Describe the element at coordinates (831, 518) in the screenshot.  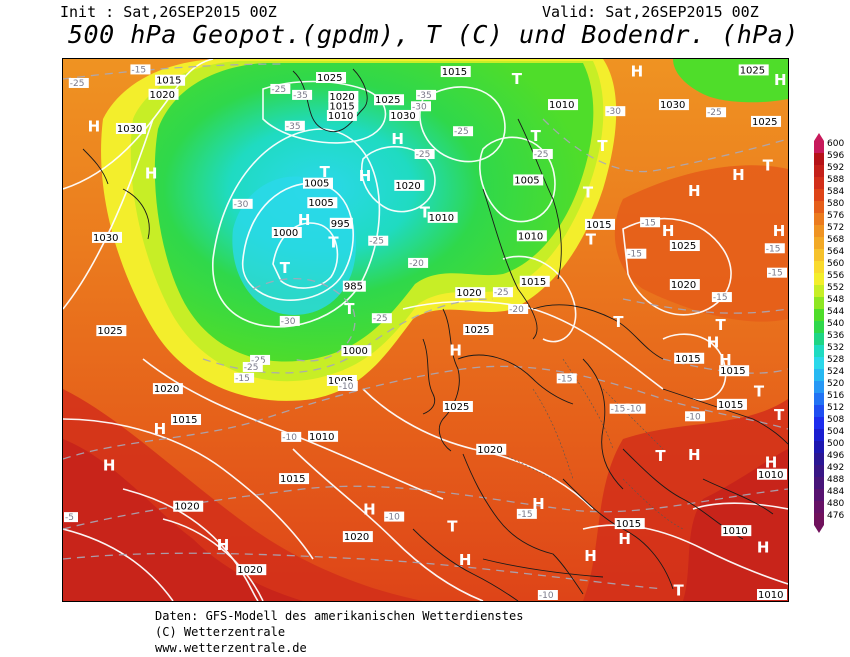
I see `legend-entry: 476` at that location.